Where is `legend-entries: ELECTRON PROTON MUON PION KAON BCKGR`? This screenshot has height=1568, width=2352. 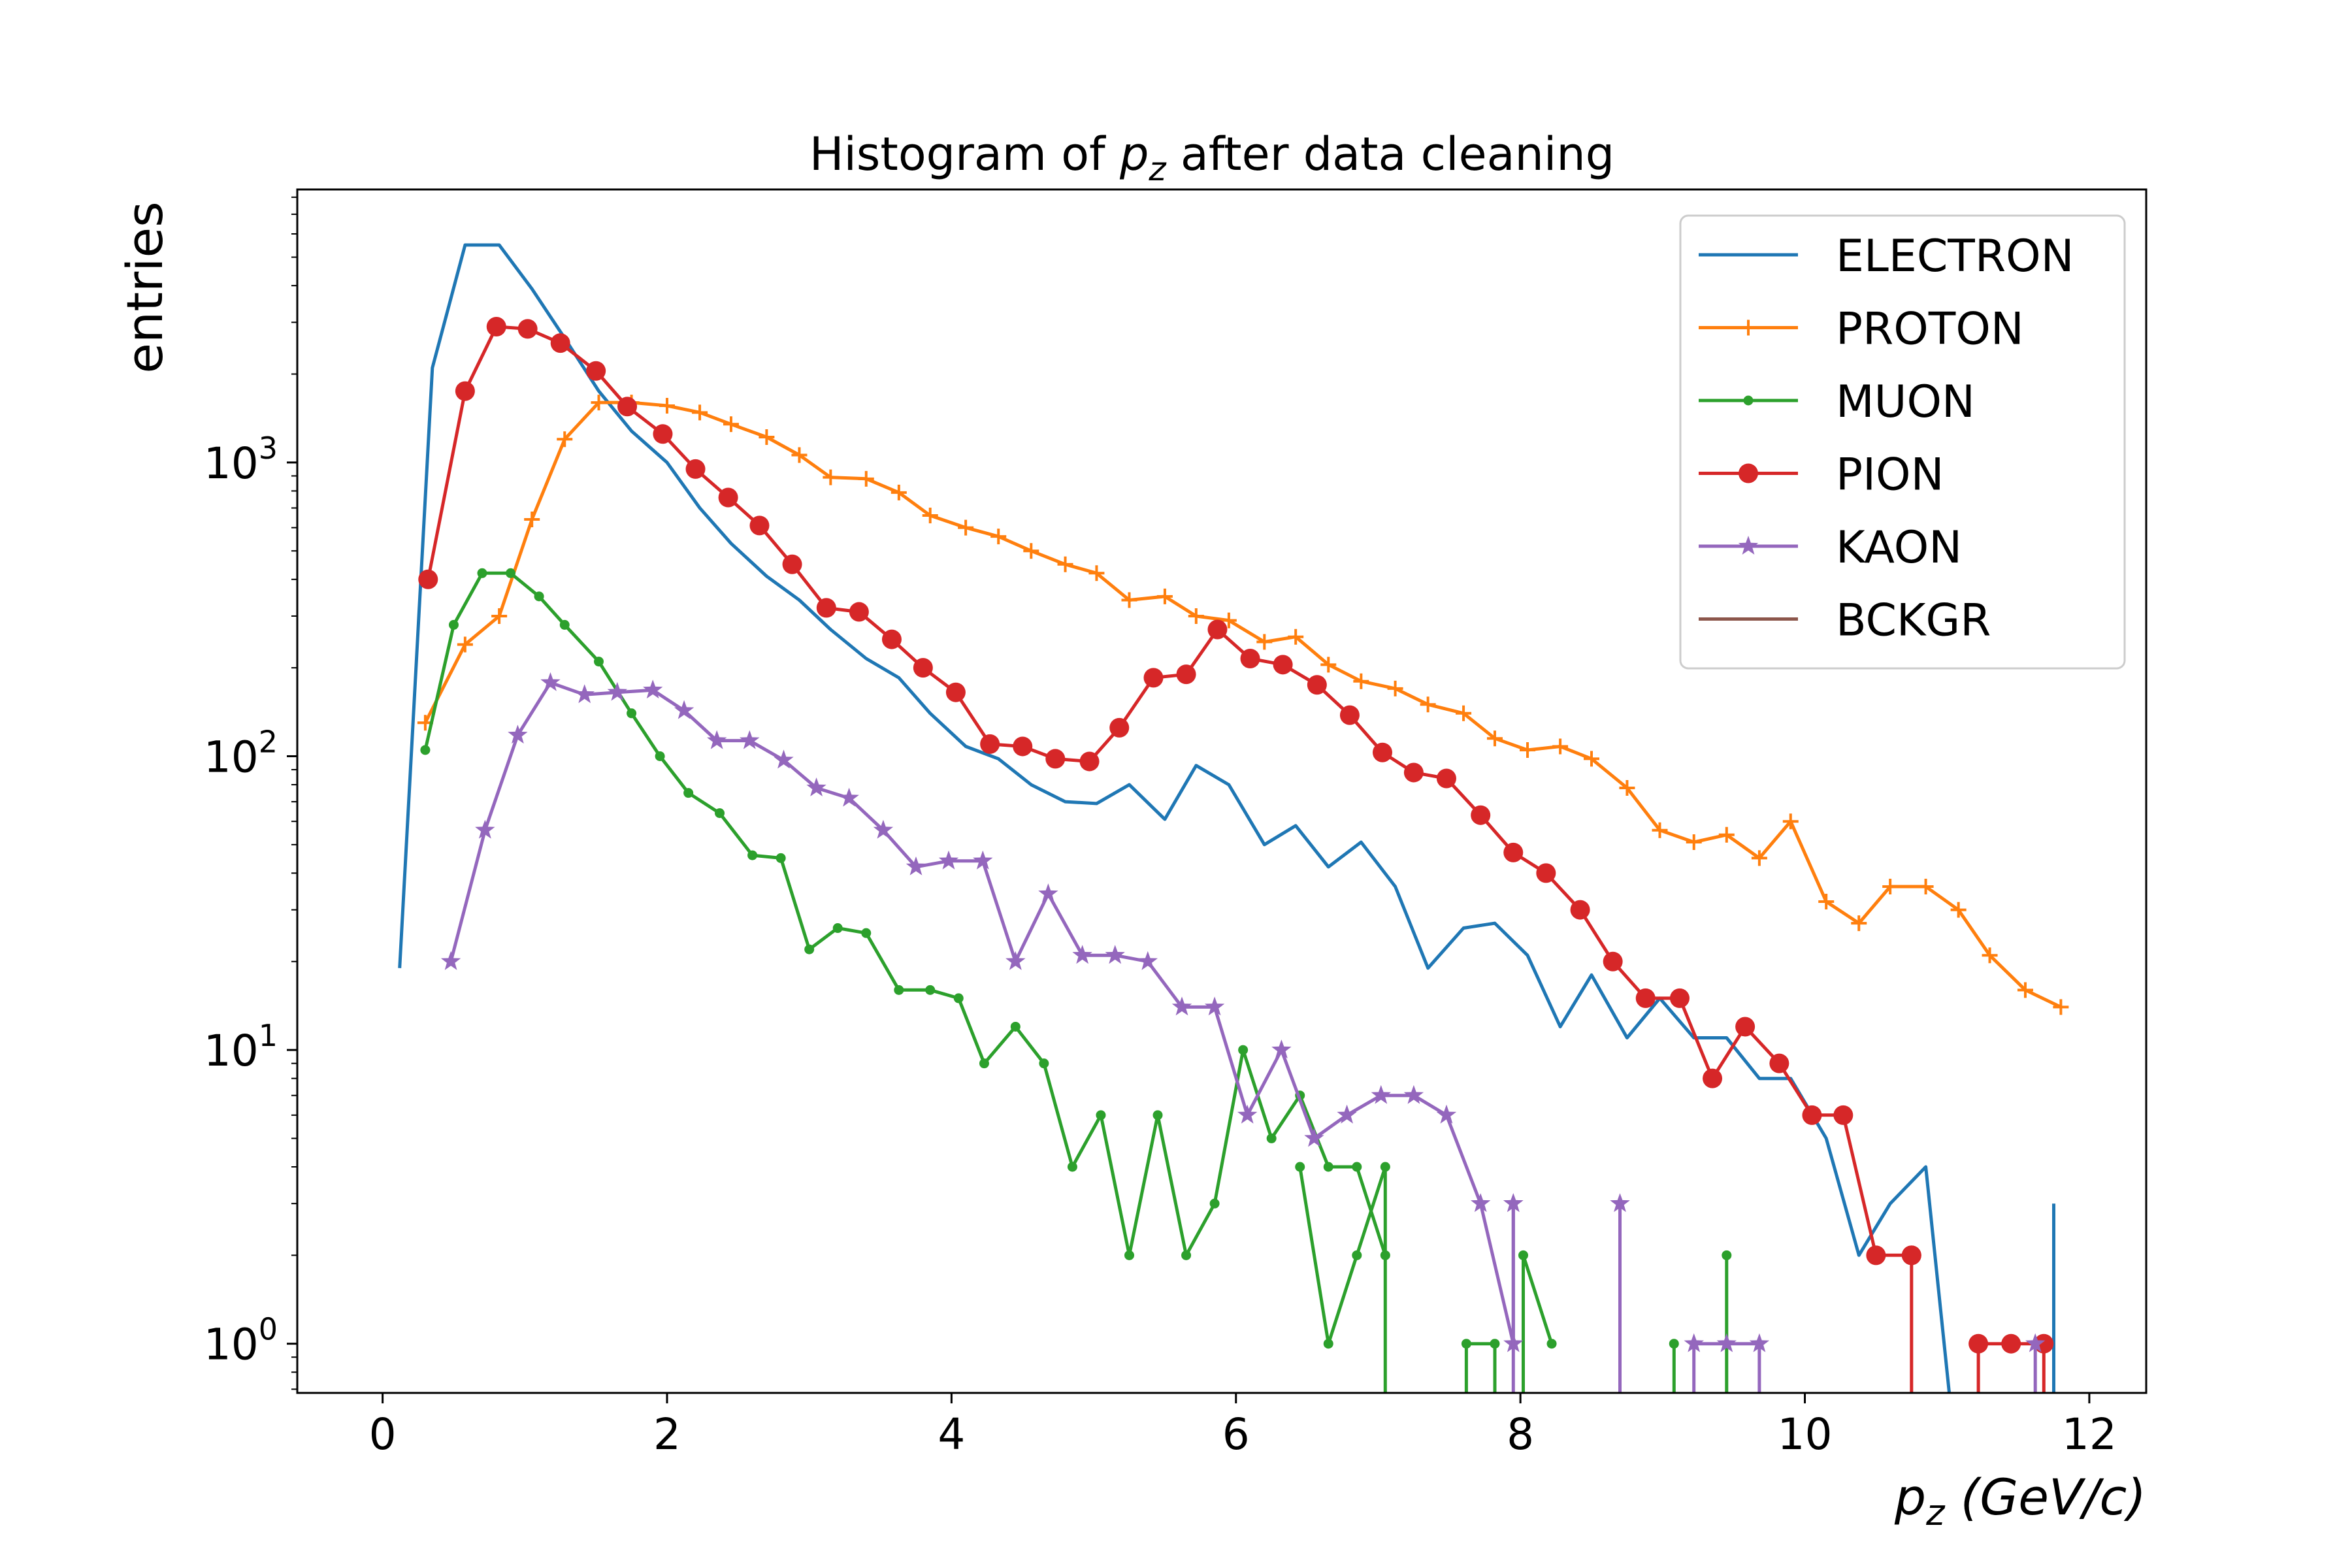 legend-entries: ELECTRON PROTON MUON PION KAON BCKGR is located at coordinates (1886, 439).